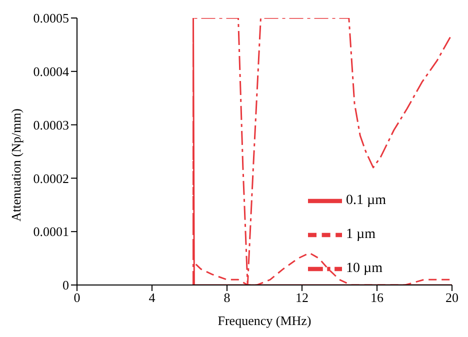 This screenshot has width=468, height=337. What do you see at coordinates (366, 200) in the screenshot?
I see `legend-label: 0.1 µm` at bounding box center [366, 200].